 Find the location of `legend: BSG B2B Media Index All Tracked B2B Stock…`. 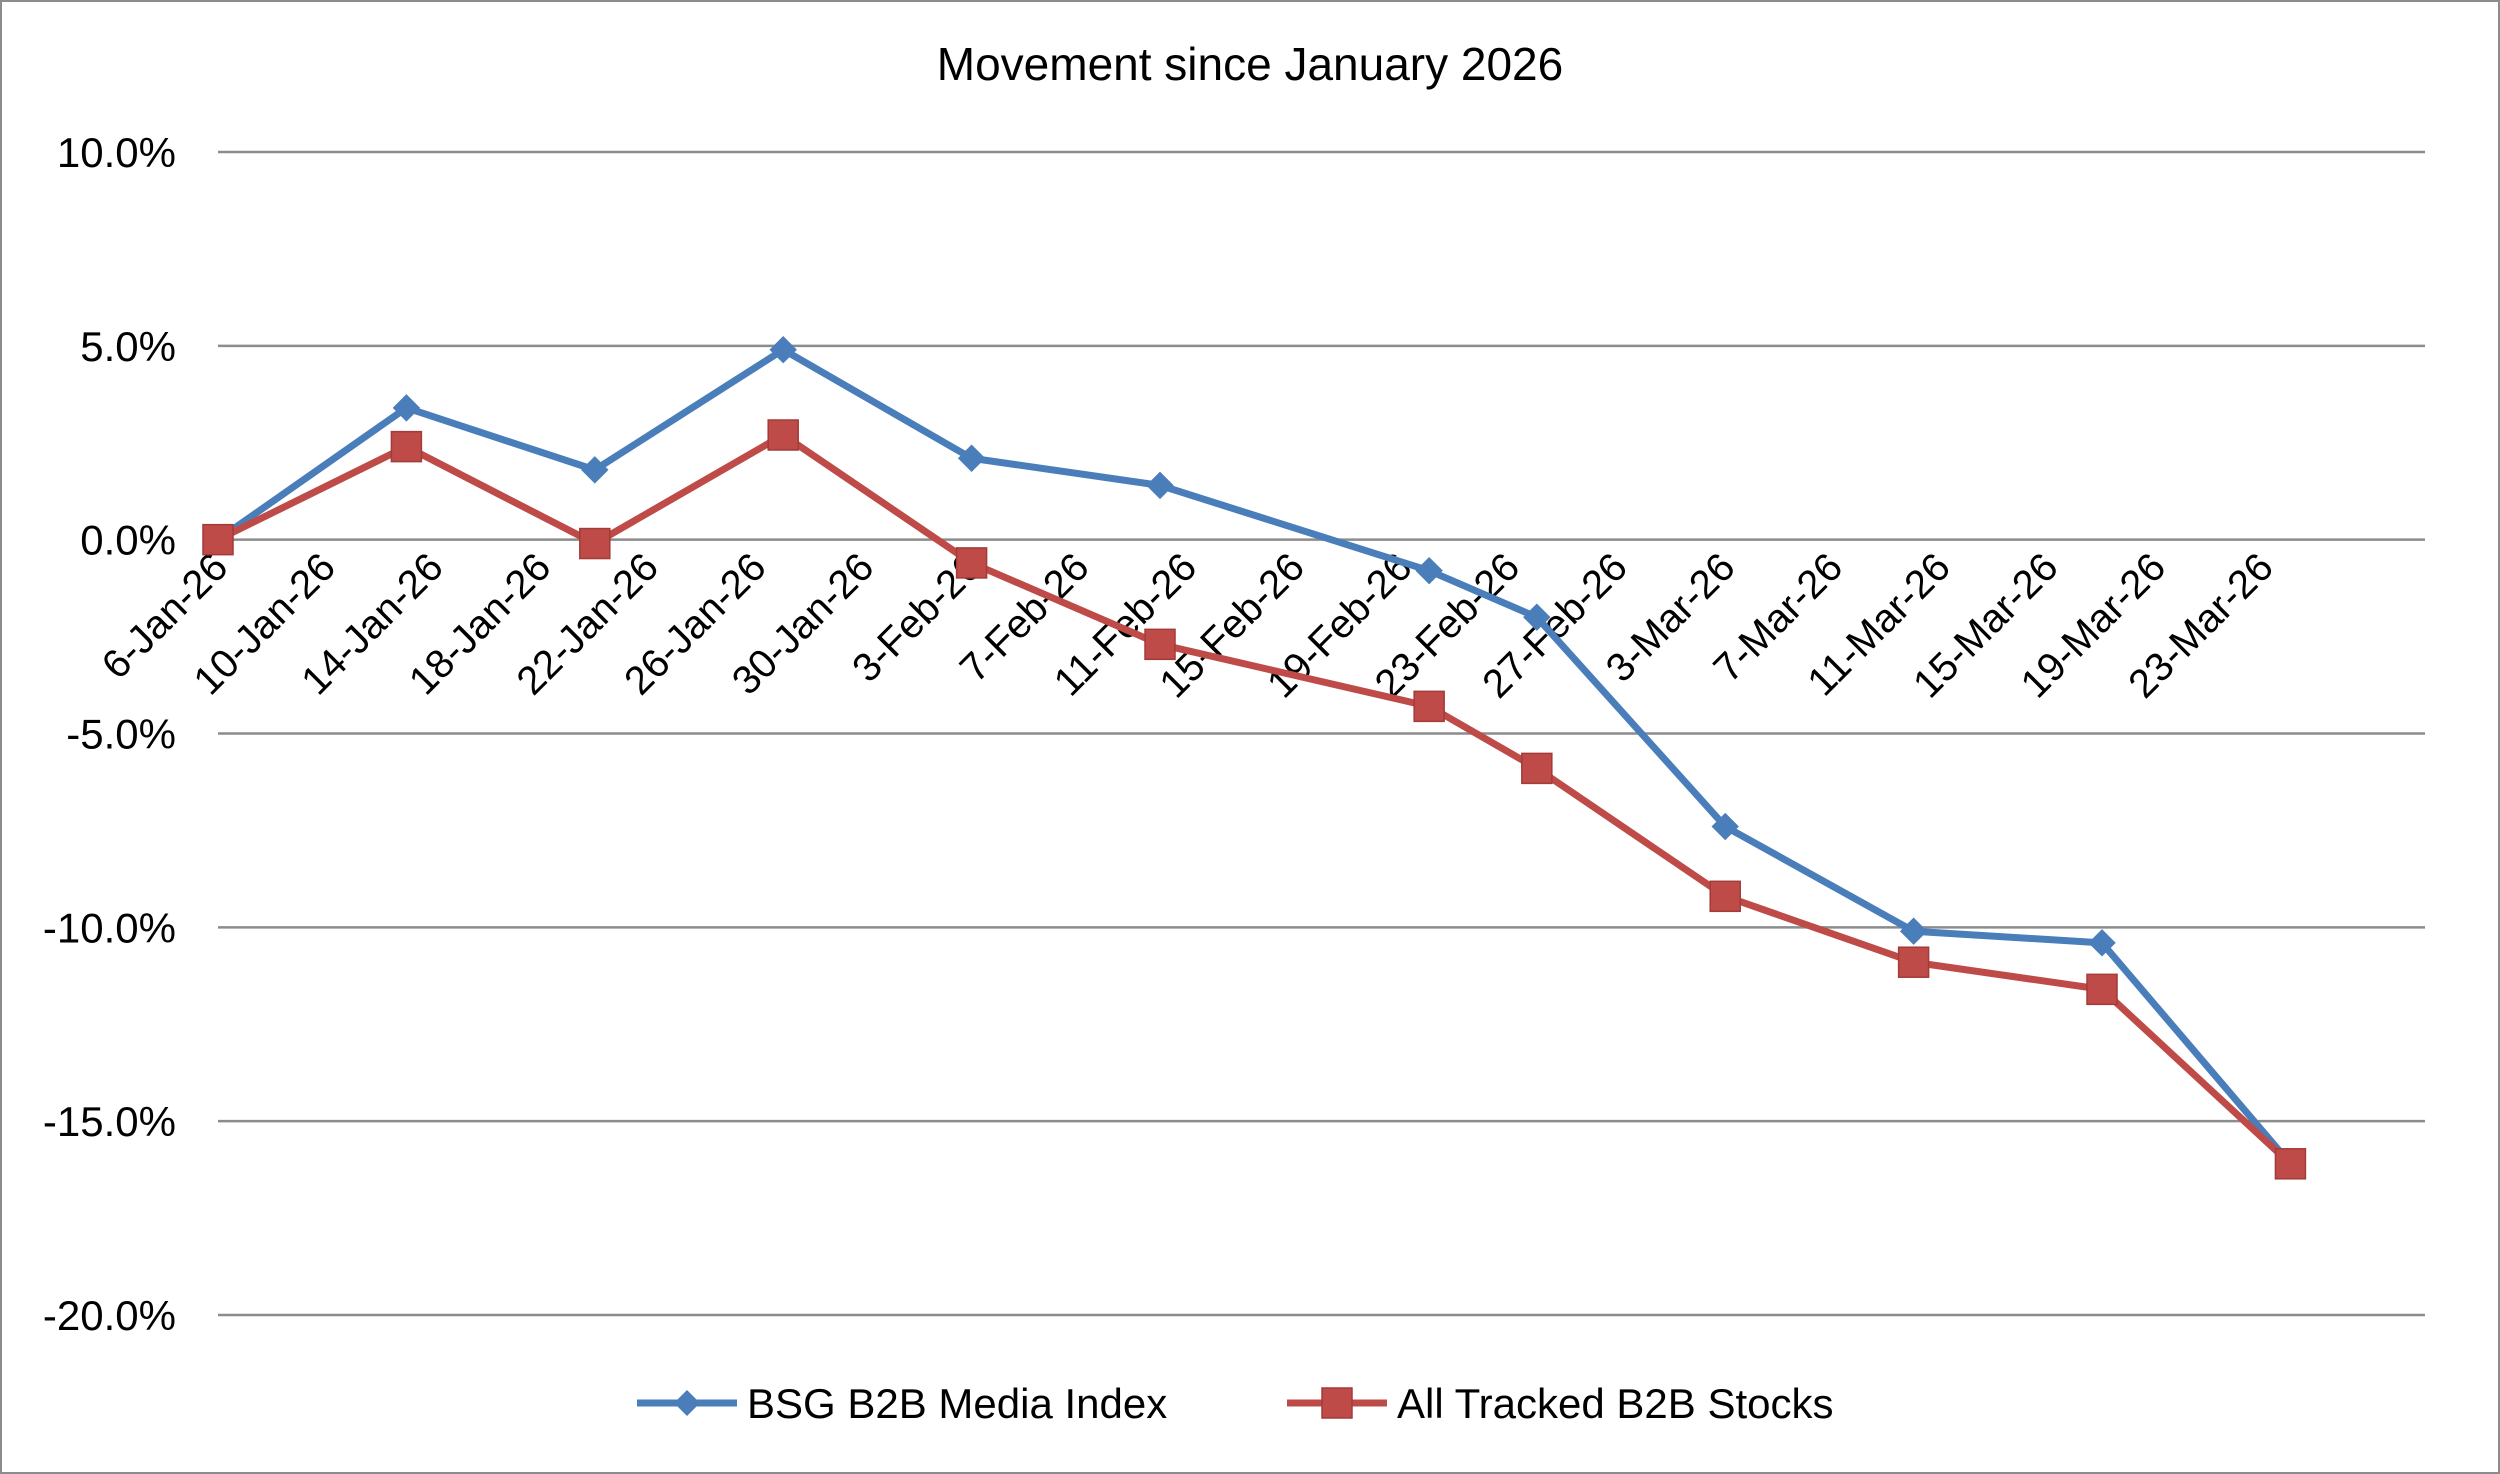

legend: BSG B2B Media Index All Tracked B2B Stock… is located at coordinates (1235, 1403).